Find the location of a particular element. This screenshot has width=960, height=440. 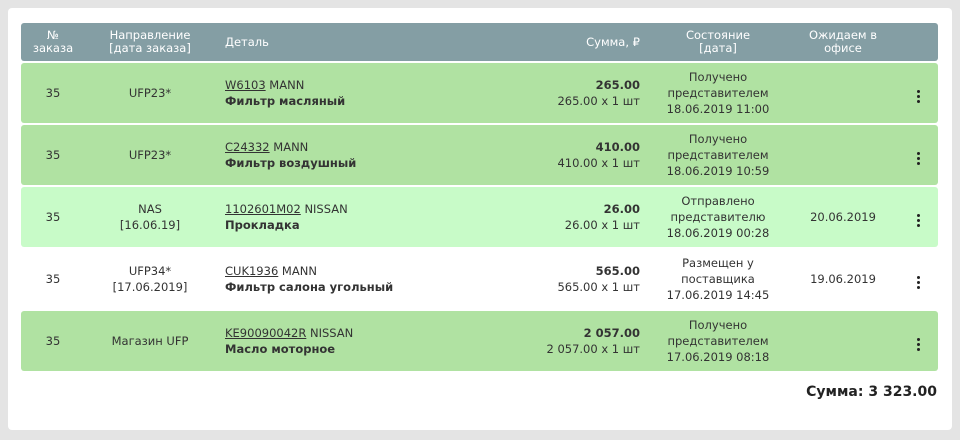

order-date: [16.06.19] is located at coordinates (150, 225).